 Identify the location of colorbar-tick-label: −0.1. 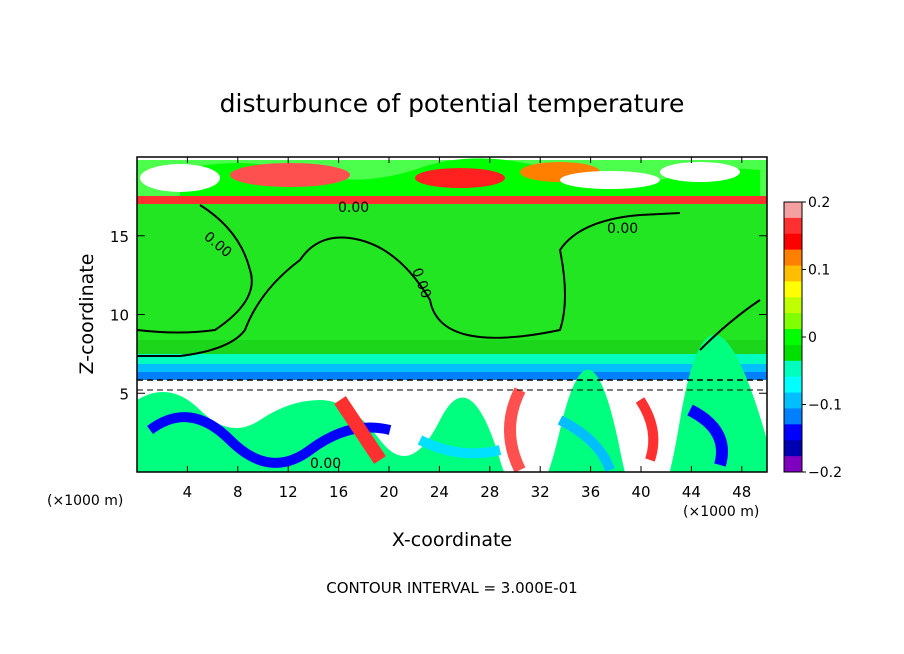
(825, 406).